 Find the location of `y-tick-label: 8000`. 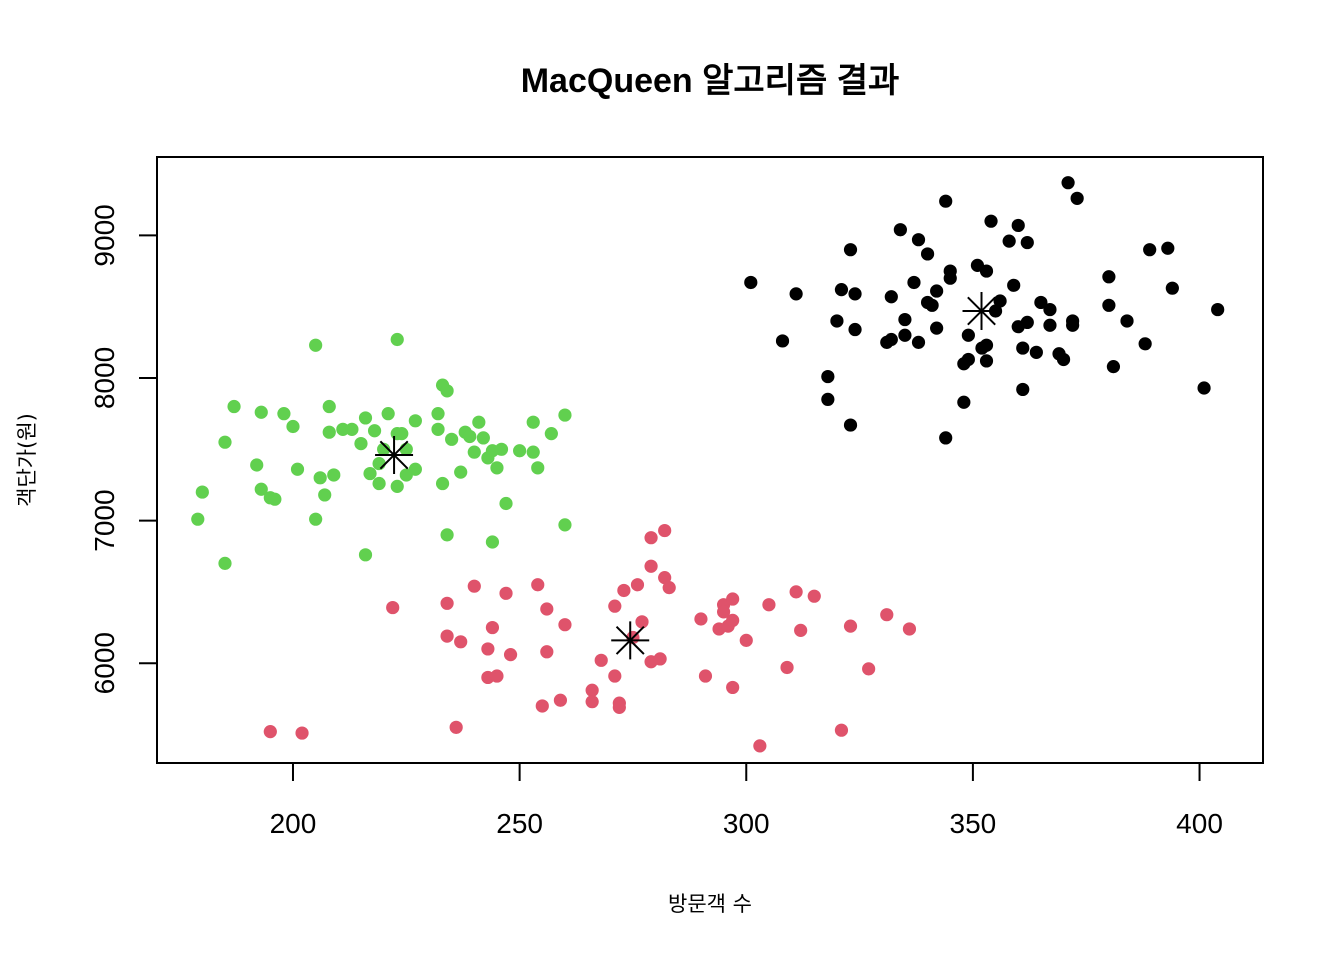

y-tick-label: 8000 is located at coordinates (104, 378).